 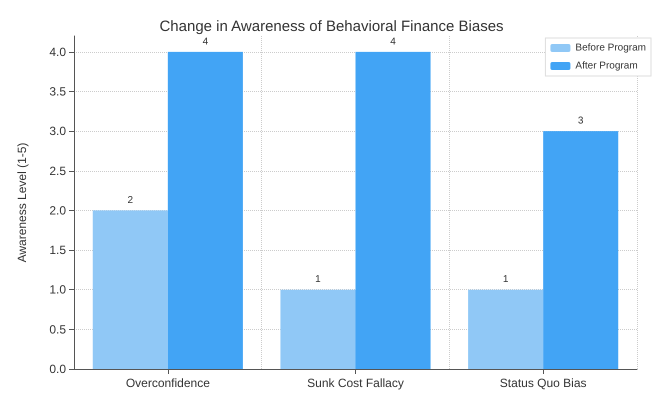 What do you see at coordinates (57, 210) in the screenshot?
I see `y-tick-label: 2.0` at bounding box center [57, 210].